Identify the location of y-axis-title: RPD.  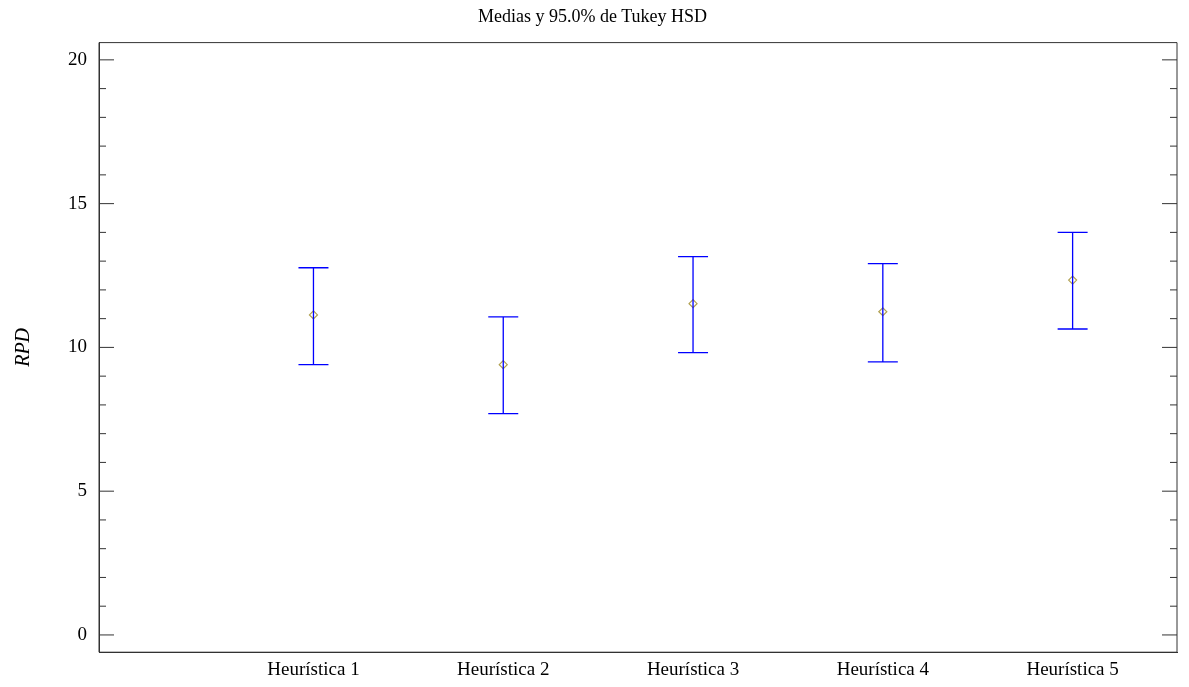
(22, 347).